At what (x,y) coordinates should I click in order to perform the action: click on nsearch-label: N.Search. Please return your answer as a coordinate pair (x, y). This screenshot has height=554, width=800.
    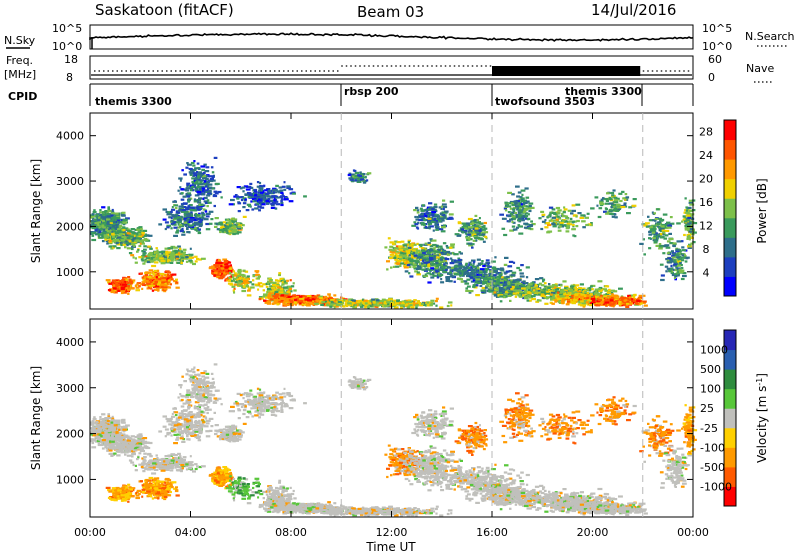
    Looking at the image, I should click on (770, 36).